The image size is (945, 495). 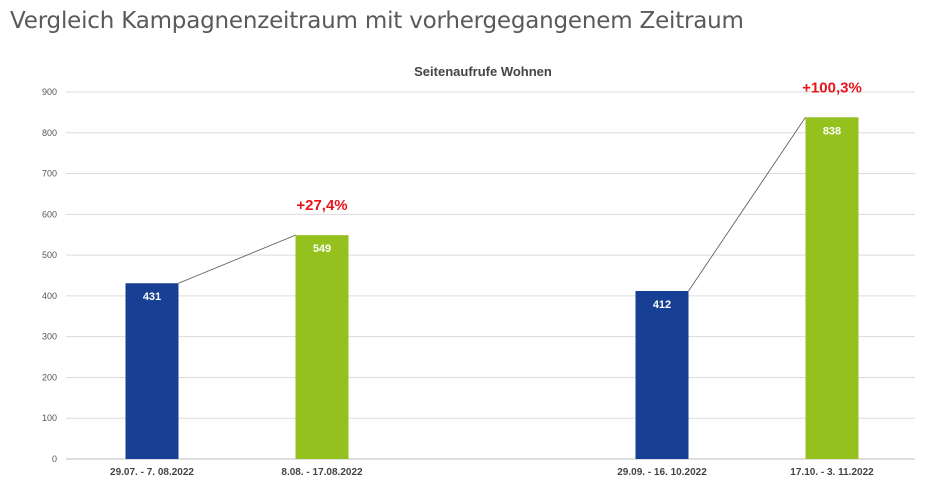 I want to click on x-tick-label: 8.08. - 17.08.2022, so click(x=322, y=472).